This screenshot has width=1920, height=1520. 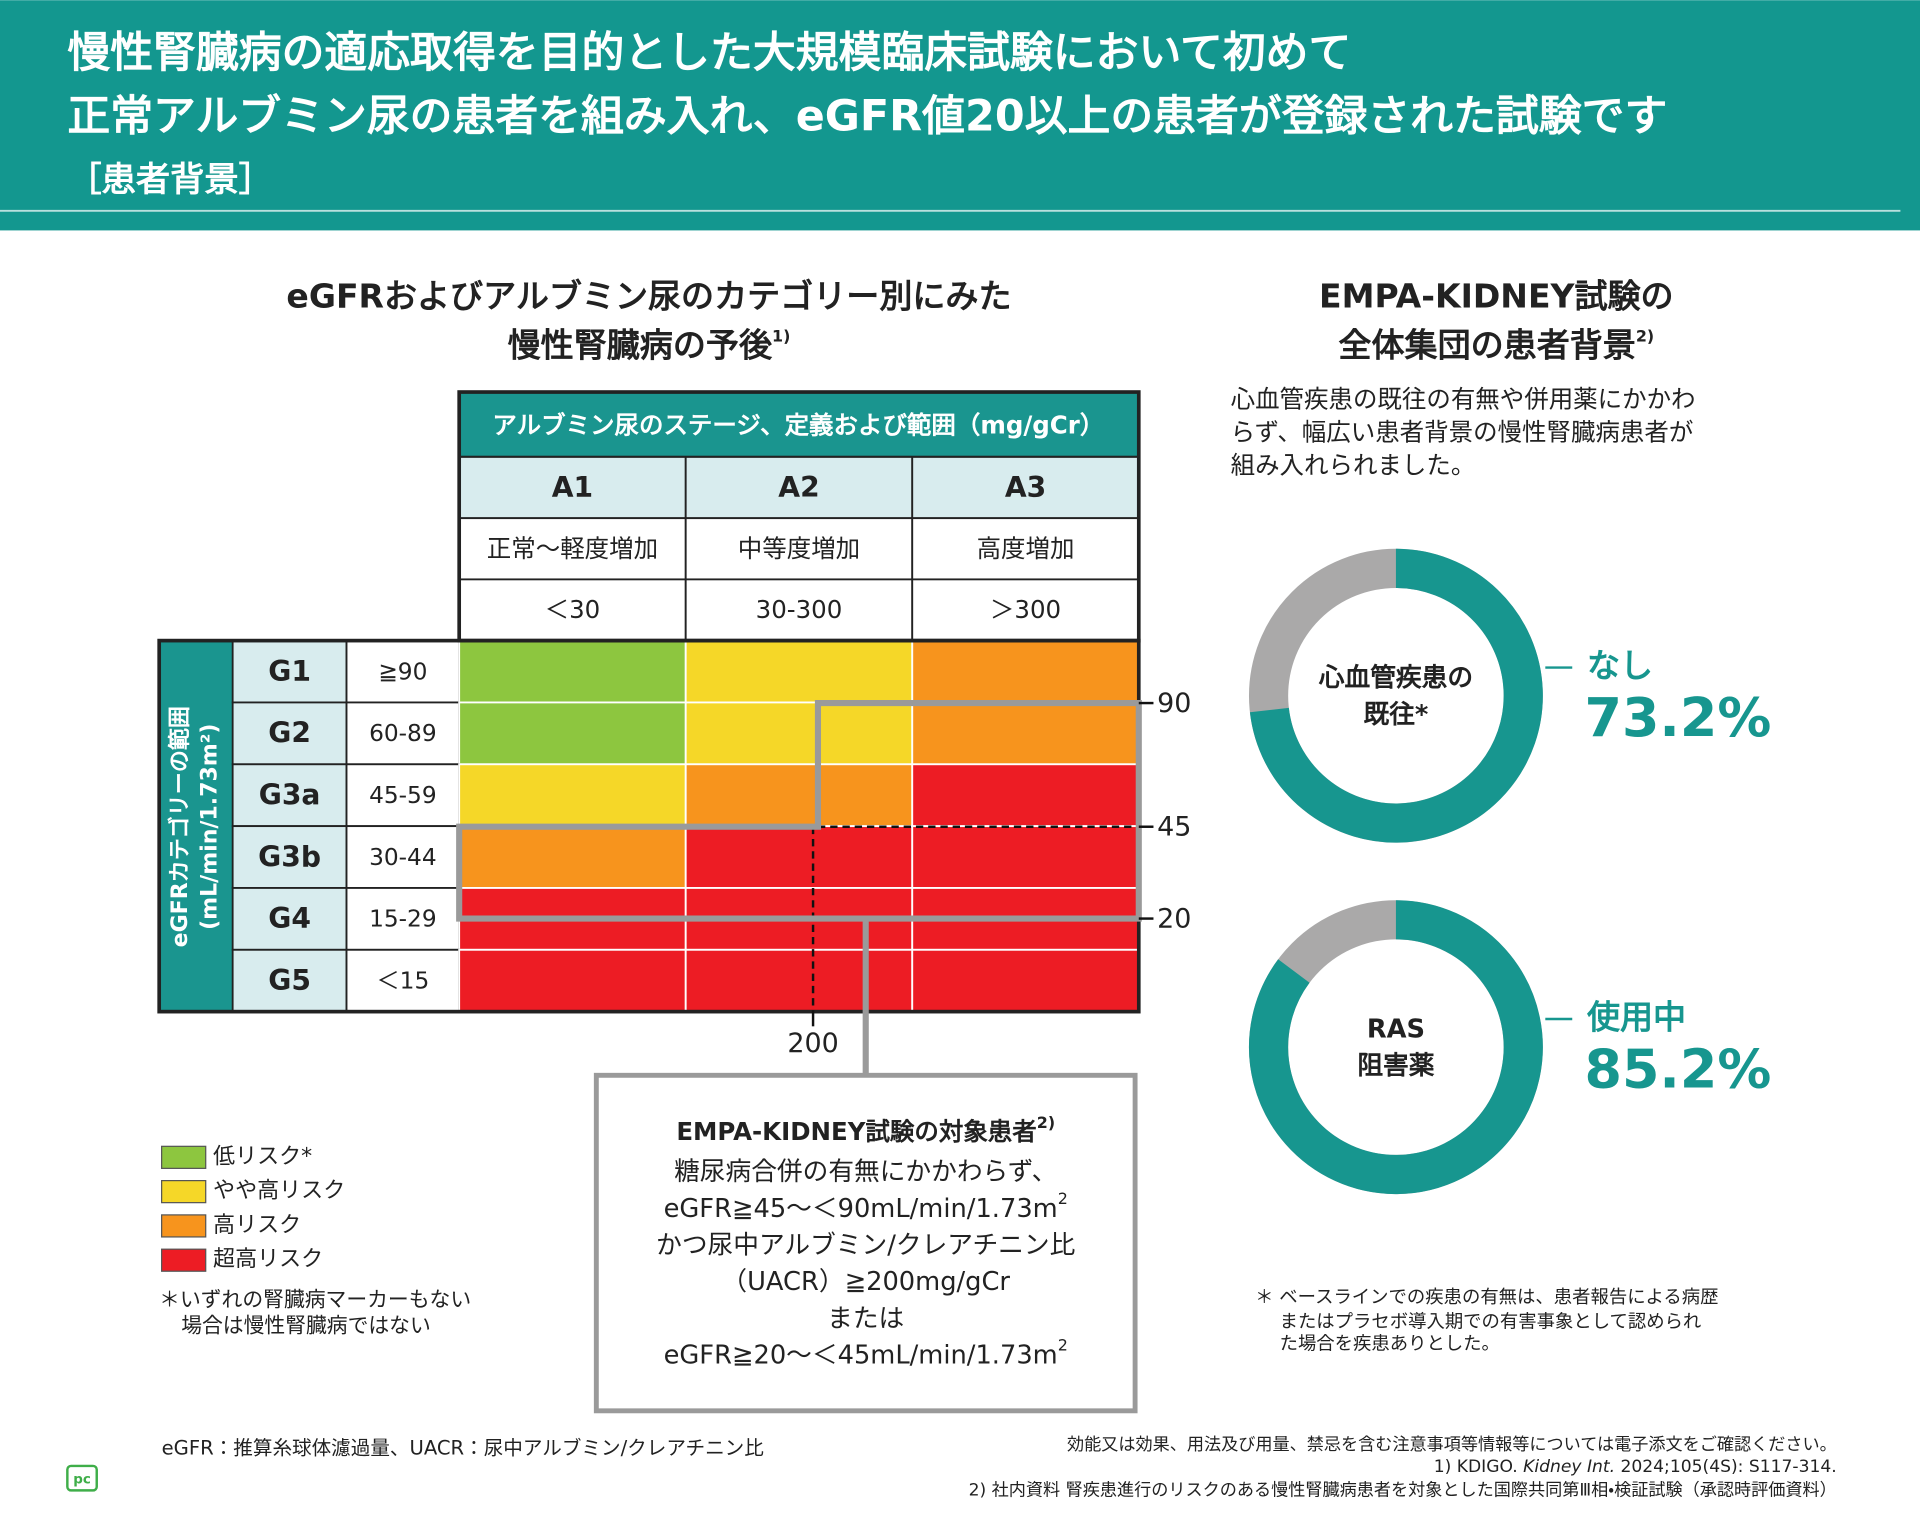 I want to click on threshold-label: 20, so click(x=1174, y=918).